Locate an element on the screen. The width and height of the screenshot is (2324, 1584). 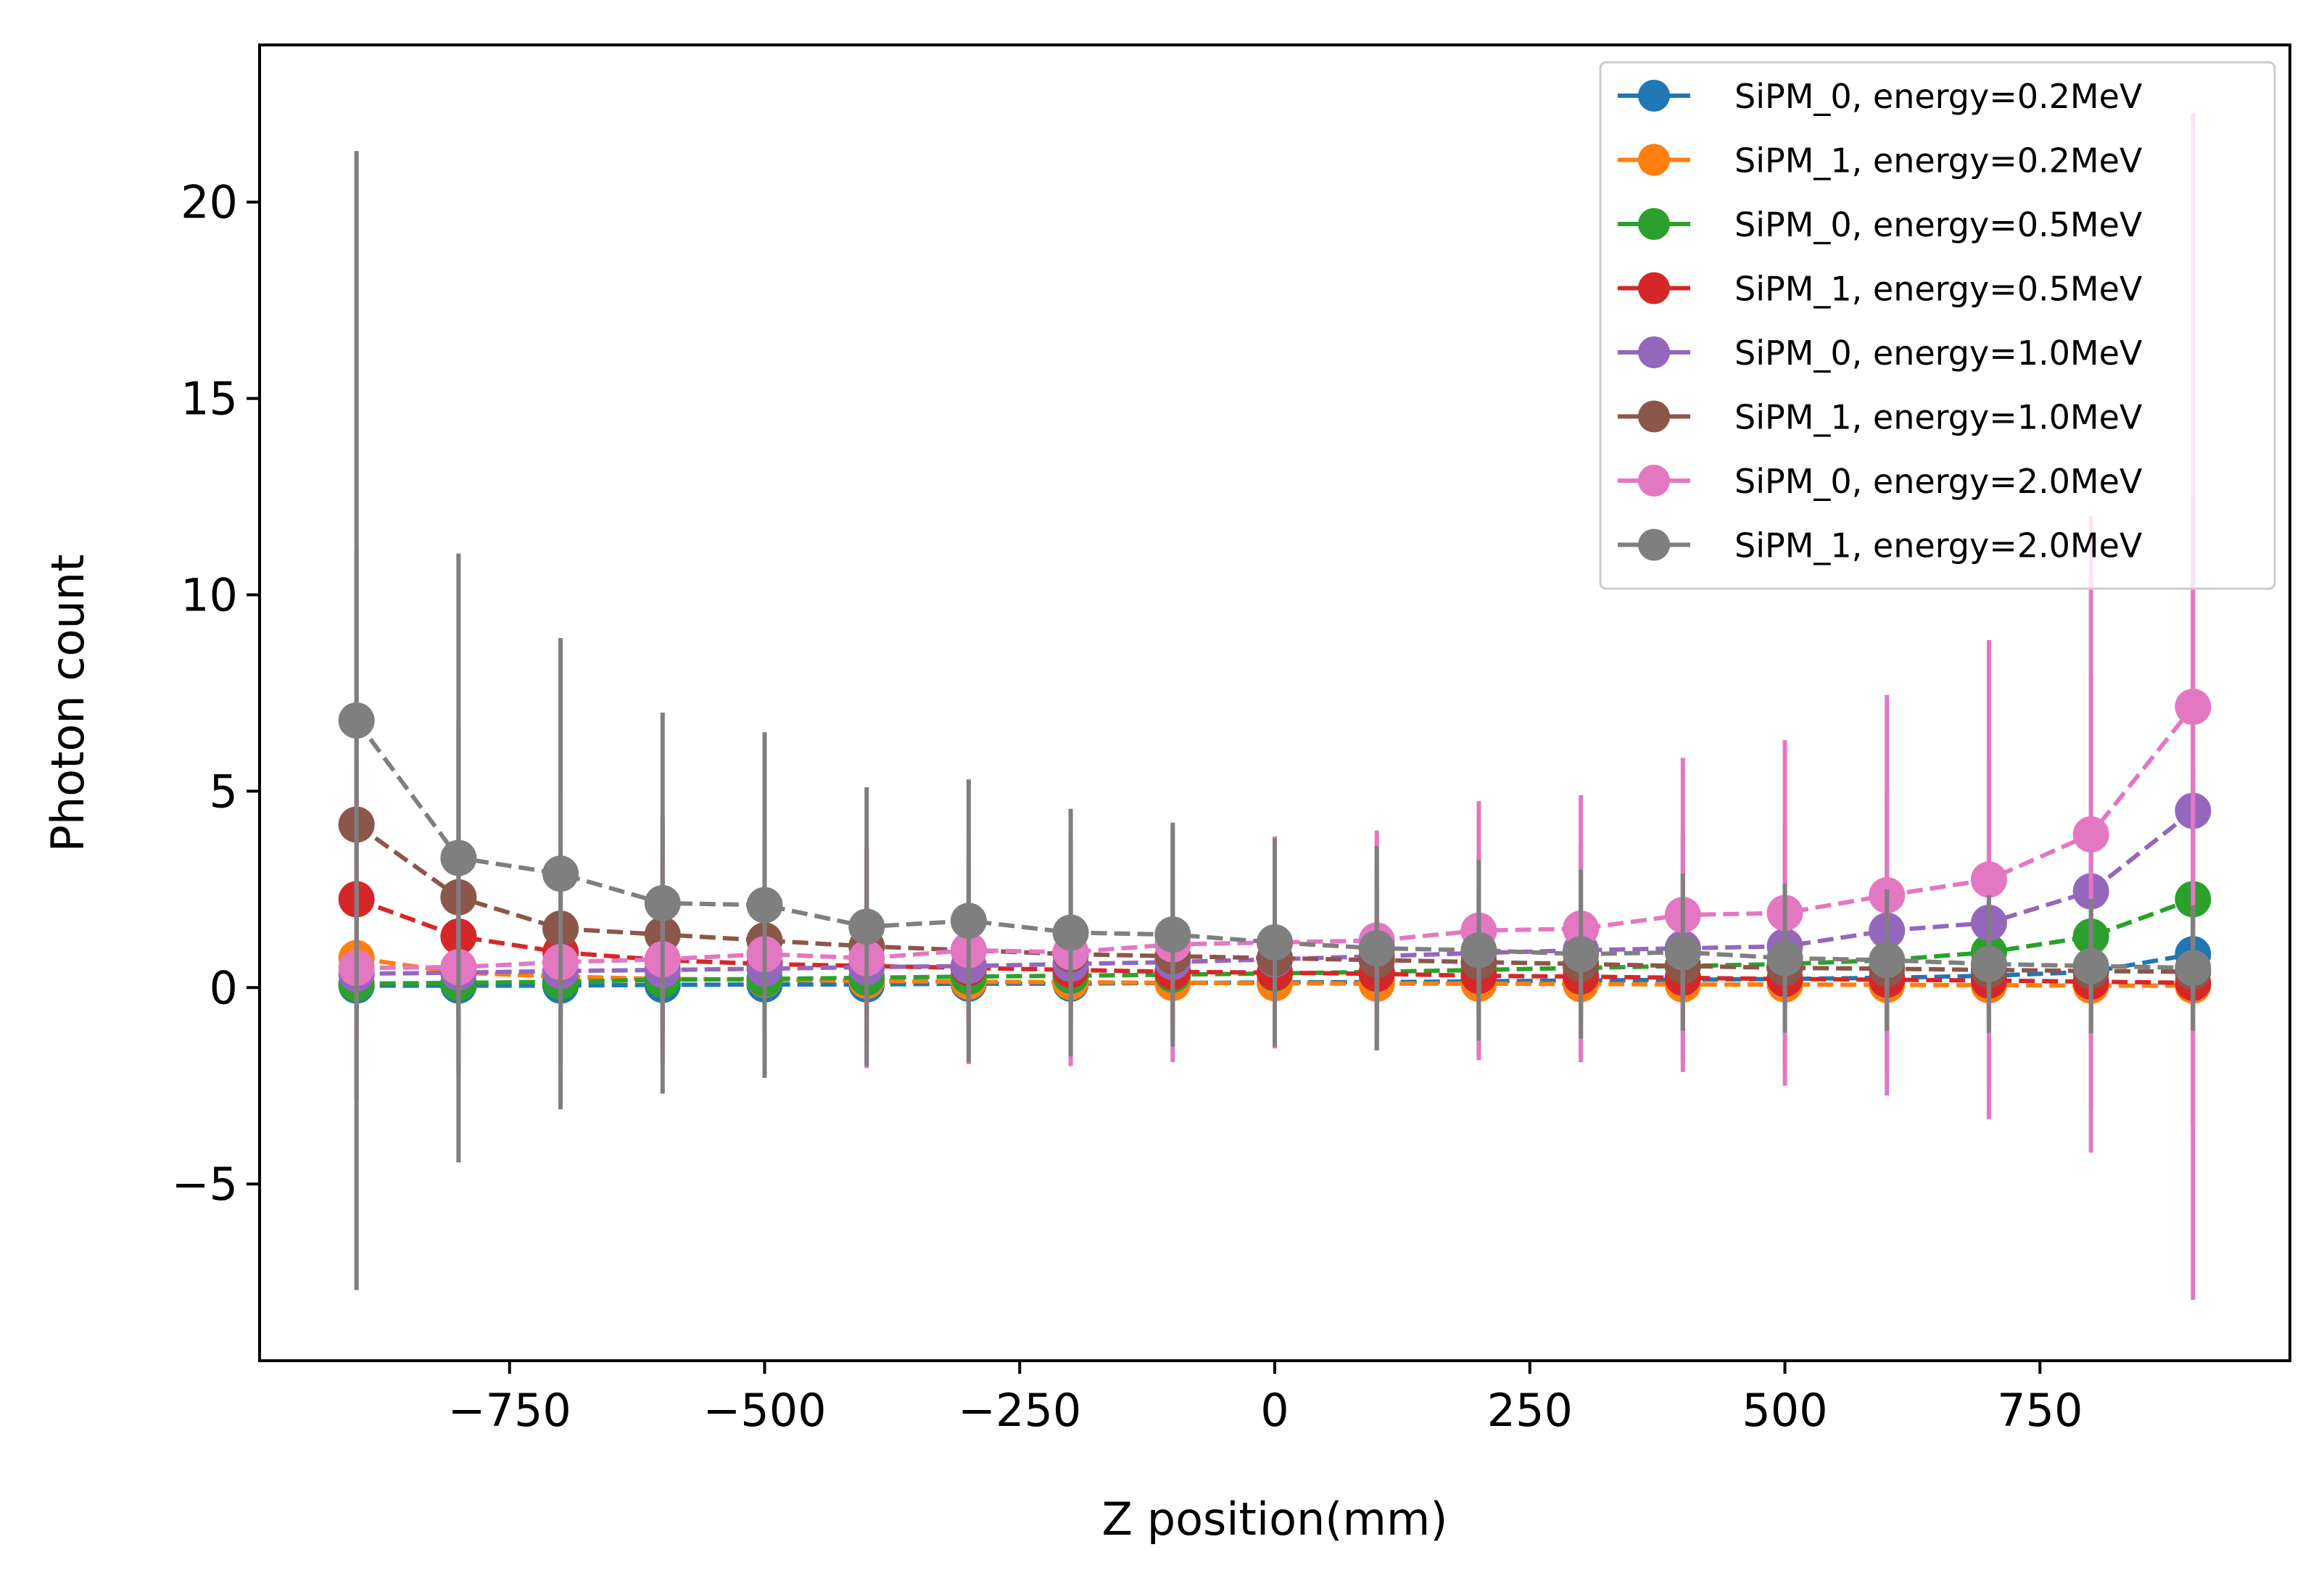
legend-label: SiPM_1, energy=2.0MeV is located at coordinates (1938, 545).